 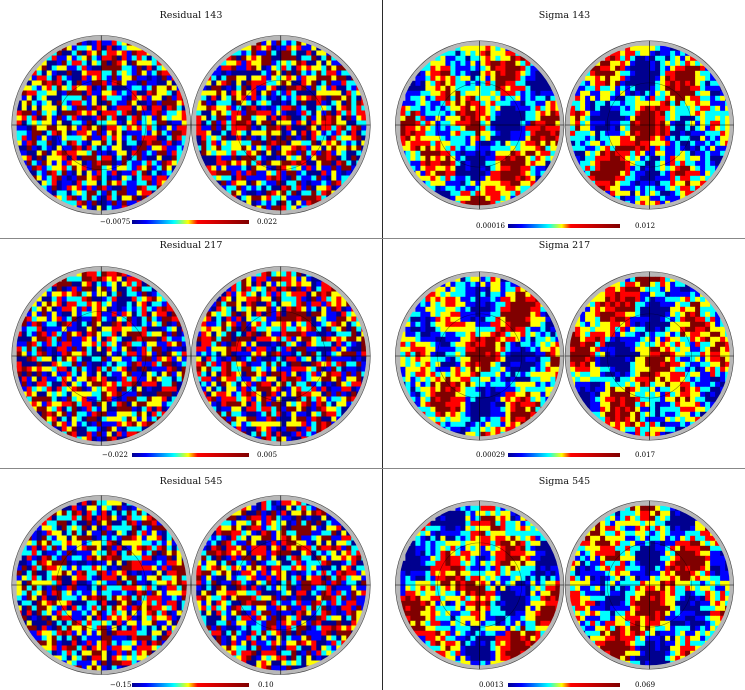 What do you see at coordinates (564, 481) in the screenshot?
I see `panel-title: Sigma 545` at bounding box center [564, 481].